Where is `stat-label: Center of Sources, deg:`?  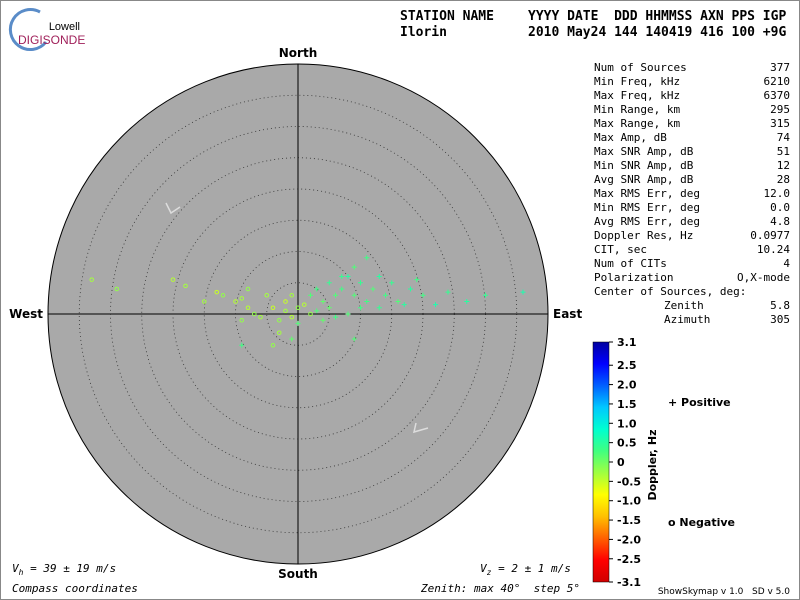 stat-label: Center of Sources, deg: is located at coordinates (670, 291).